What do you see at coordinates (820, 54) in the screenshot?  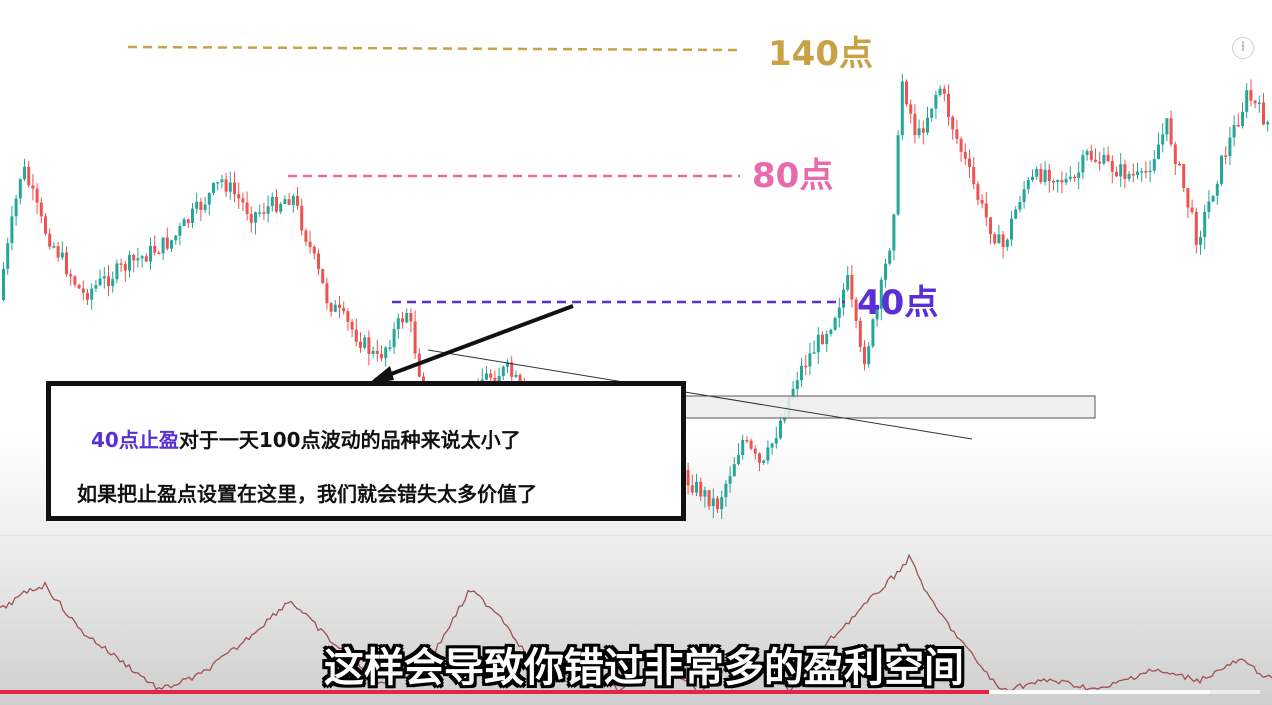 I see `level-140-label: 140点` at bounding box center [820, 54].